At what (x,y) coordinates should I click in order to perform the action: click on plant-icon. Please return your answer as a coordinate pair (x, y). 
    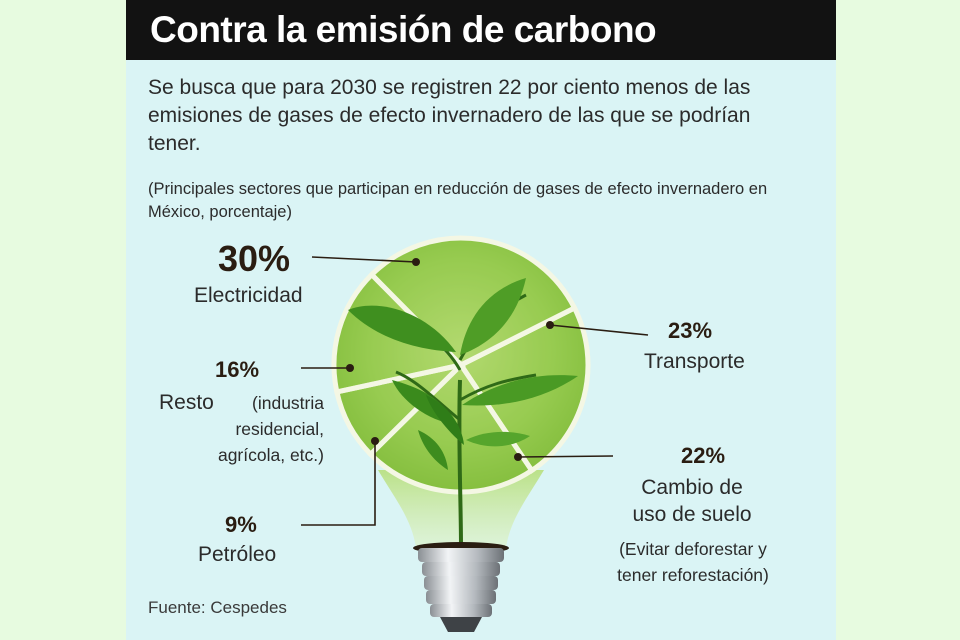
    Looking at the image, I should click on (463, 413).